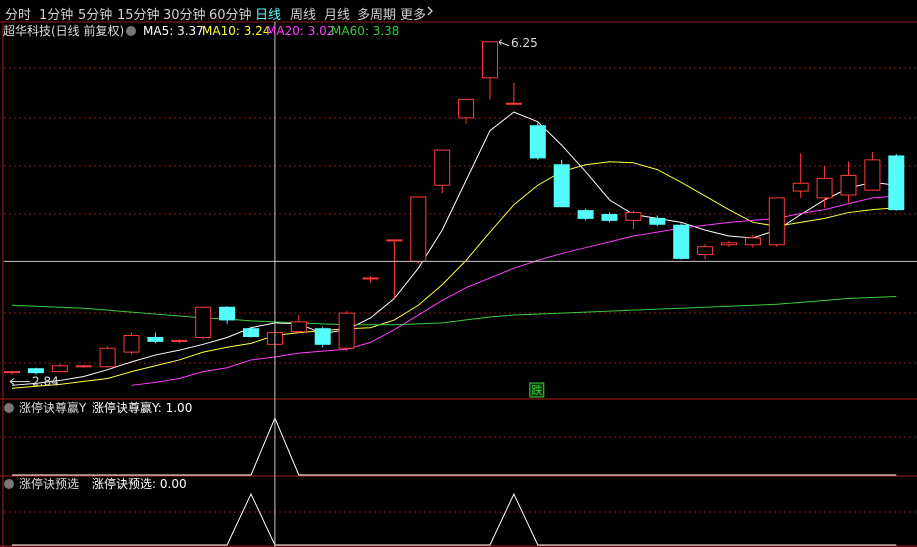 The height and width of the screenshot is (547, 917). Describe the element at coordinates (173, 484) in the screenshot. I see `legend-value: 0.00` at that location.